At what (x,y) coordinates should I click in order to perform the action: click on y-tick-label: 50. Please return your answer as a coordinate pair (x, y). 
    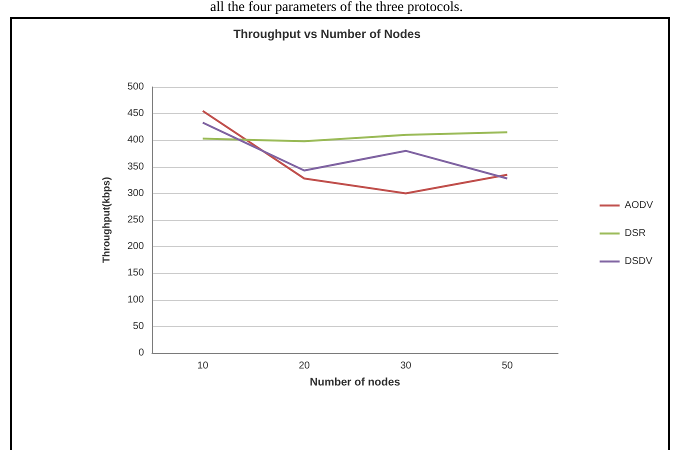
    Looking at the image, I should click on (138, 326).